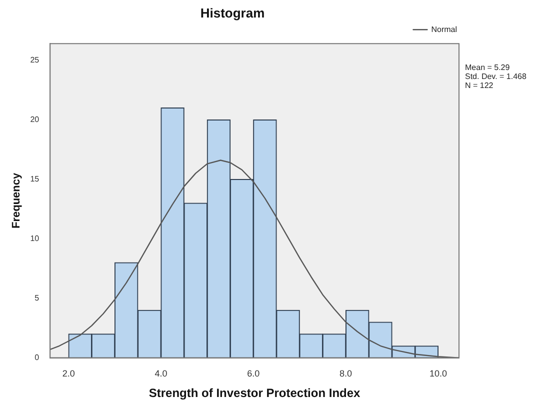 This screenshot has height=409, width=549. What do you see at coordinates (16, 200) in the screenshot?
I see `y-axis-title: Frequency` at bounding box center [16, 200].